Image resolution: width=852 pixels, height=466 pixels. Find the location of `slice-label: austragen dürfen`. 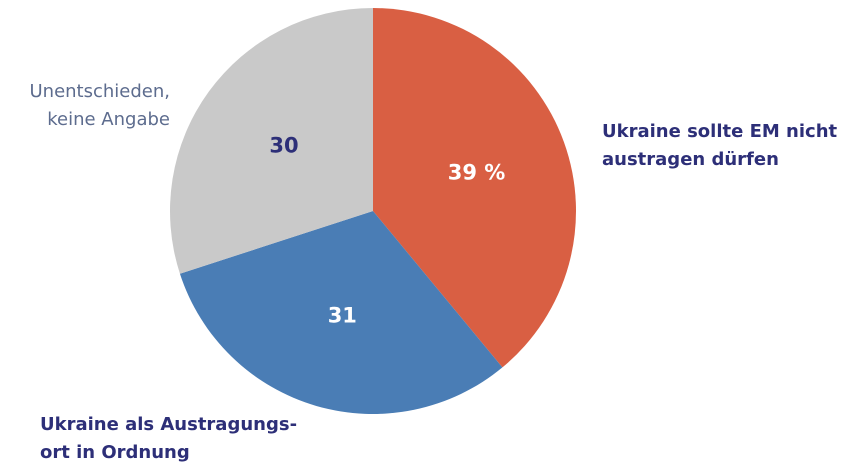

slice-label: austragen dürfen is located at coordinates (690, 159).